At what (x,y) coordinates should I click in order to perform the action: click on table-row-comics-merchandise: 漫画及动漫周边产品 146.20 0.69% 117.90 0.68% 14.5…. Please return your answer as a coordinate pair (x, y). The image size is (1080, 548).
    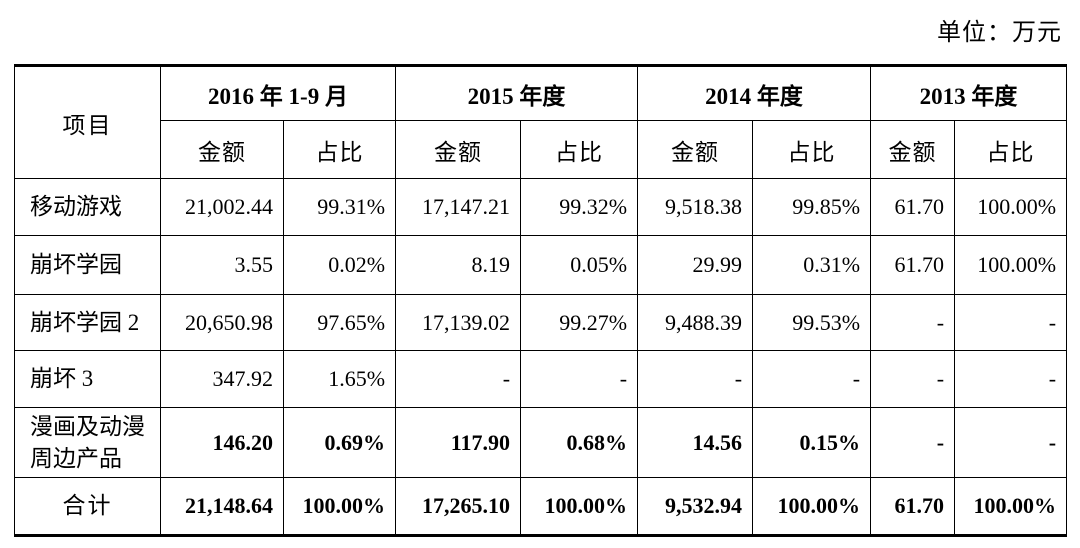
    Looking at the image, I should click on (541, 442).